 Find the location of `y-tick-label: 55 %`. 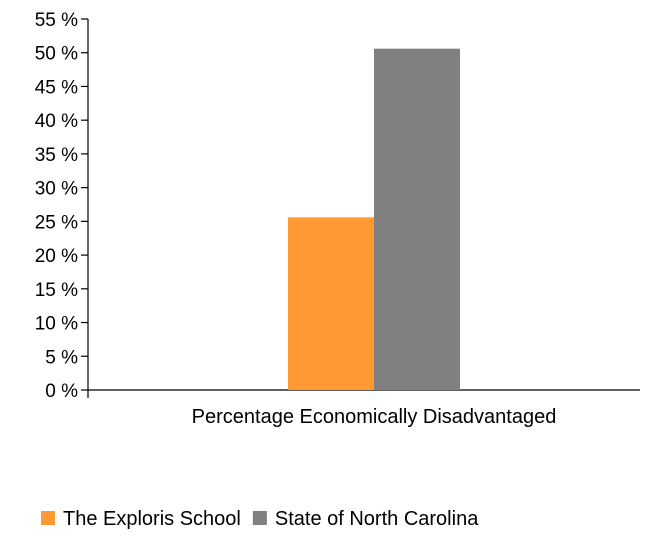

y-tick-label: 55 % is located at coordinates (56, 20).